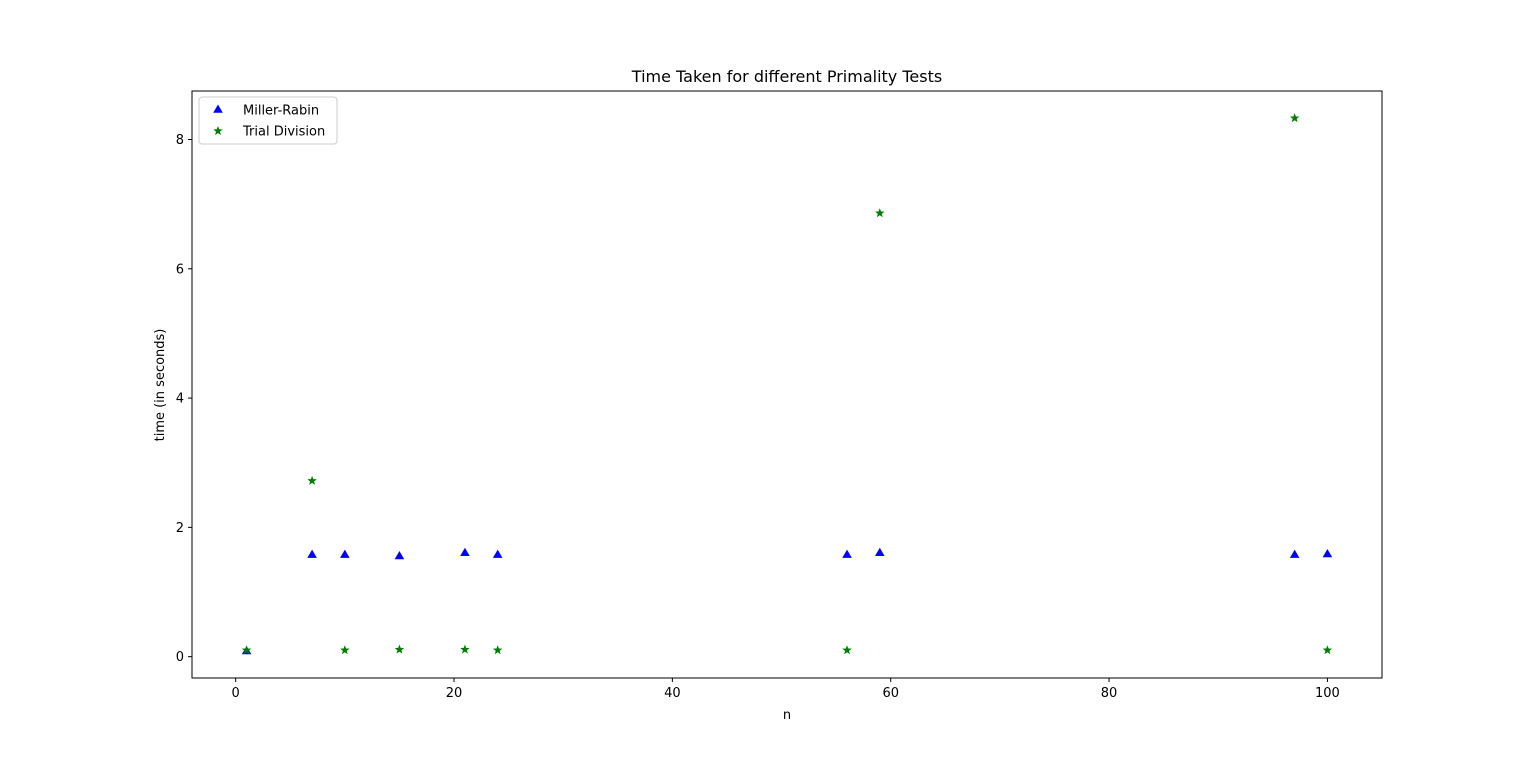 The height and width of the screenshot is (762, 1536). What do you see at coordinates (672, 693) in the screenshot?
I see `x-tick-label: 40` at bounding box center [672, 693].